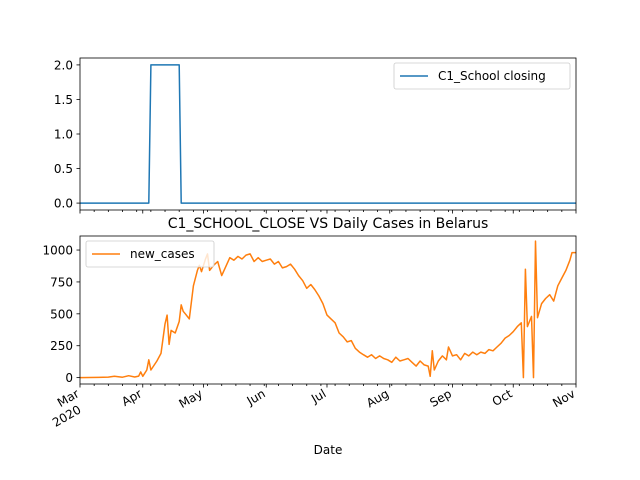 This screenshot has height=480, width=640. I want to click on y-tick-label: 0, so click(69, 378).